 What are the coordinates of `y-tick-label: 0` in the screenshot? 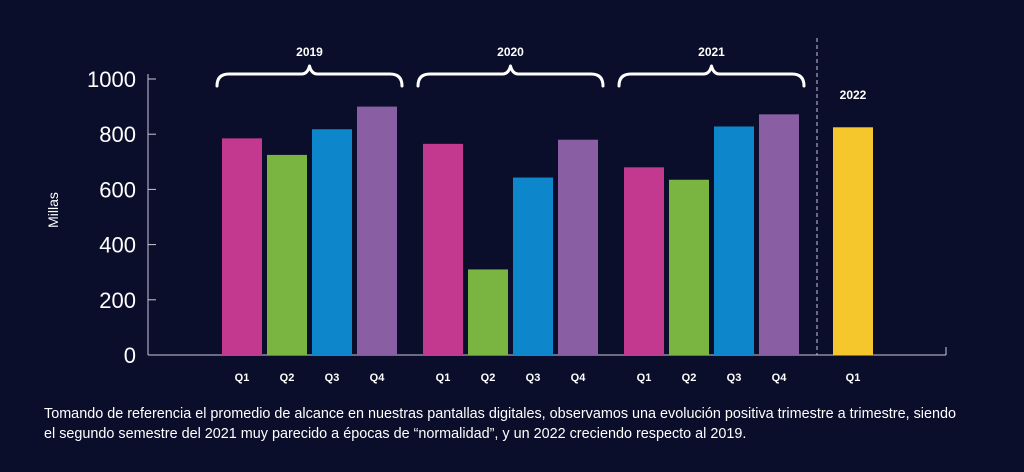 It's located at (130, 355).